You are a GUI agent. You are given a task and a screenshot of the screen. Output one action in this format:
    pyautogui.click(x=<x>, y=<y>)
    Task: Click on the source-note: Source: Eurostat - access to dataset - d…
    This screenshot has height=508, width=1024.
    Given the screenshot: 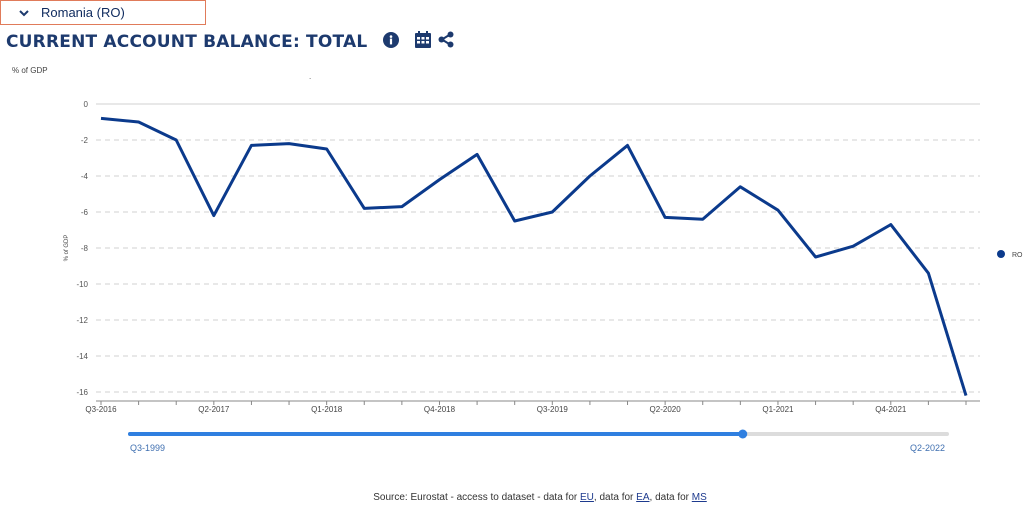 What is the action you would take?
    pyautogui.click(x=512, y=497)
    